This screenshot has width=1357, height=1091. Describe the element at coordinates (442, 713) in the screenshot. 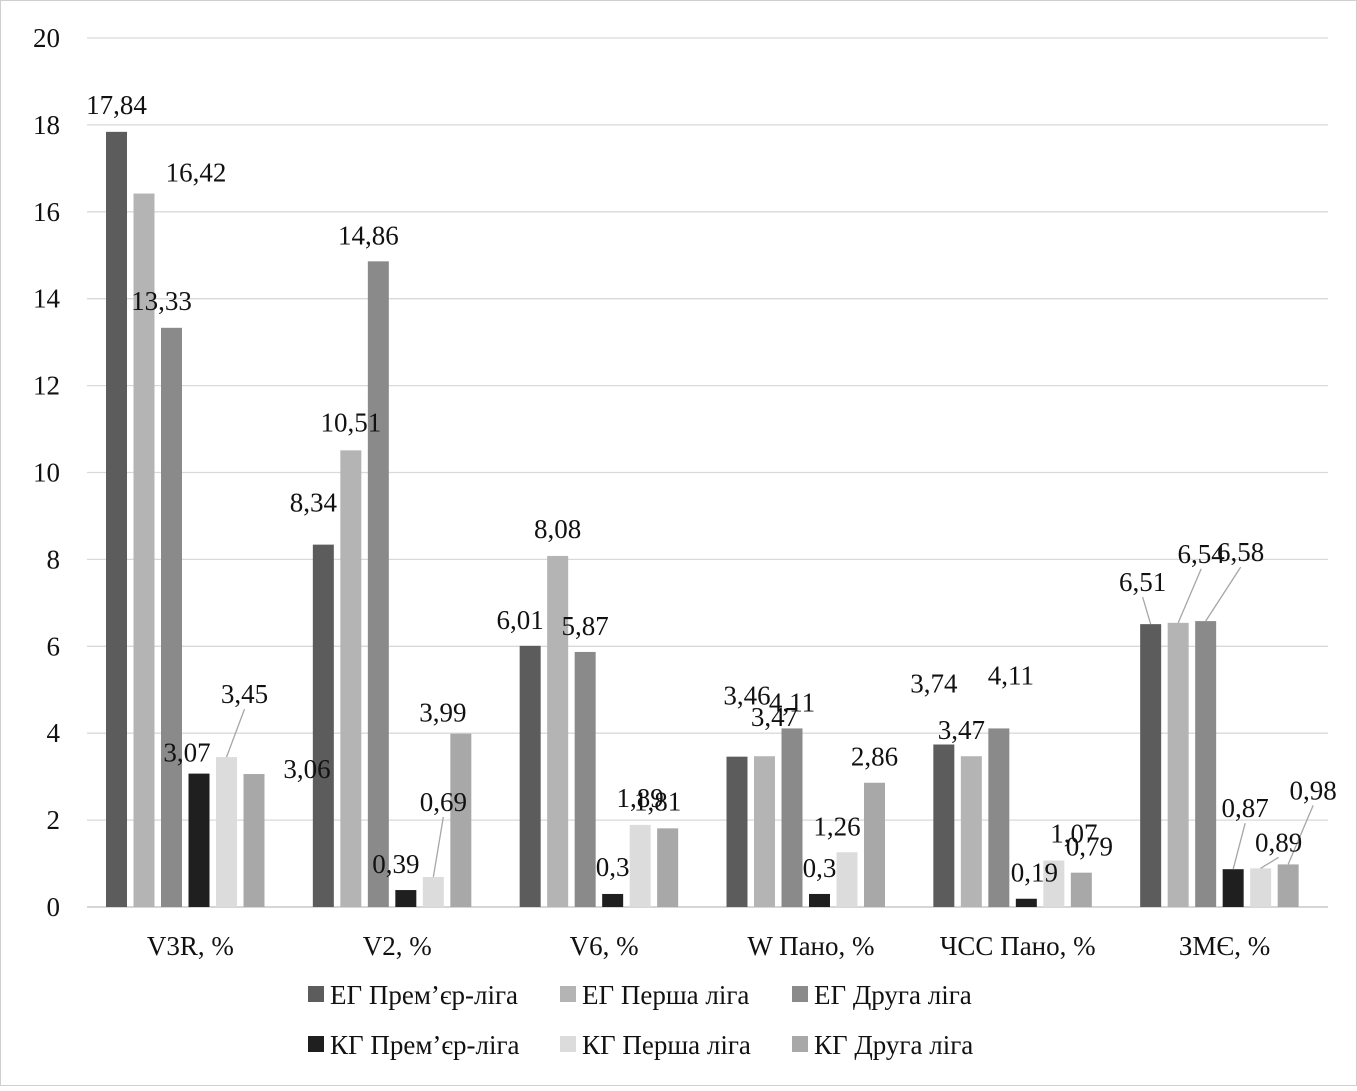

I see `data-label: 3,99` at that location.